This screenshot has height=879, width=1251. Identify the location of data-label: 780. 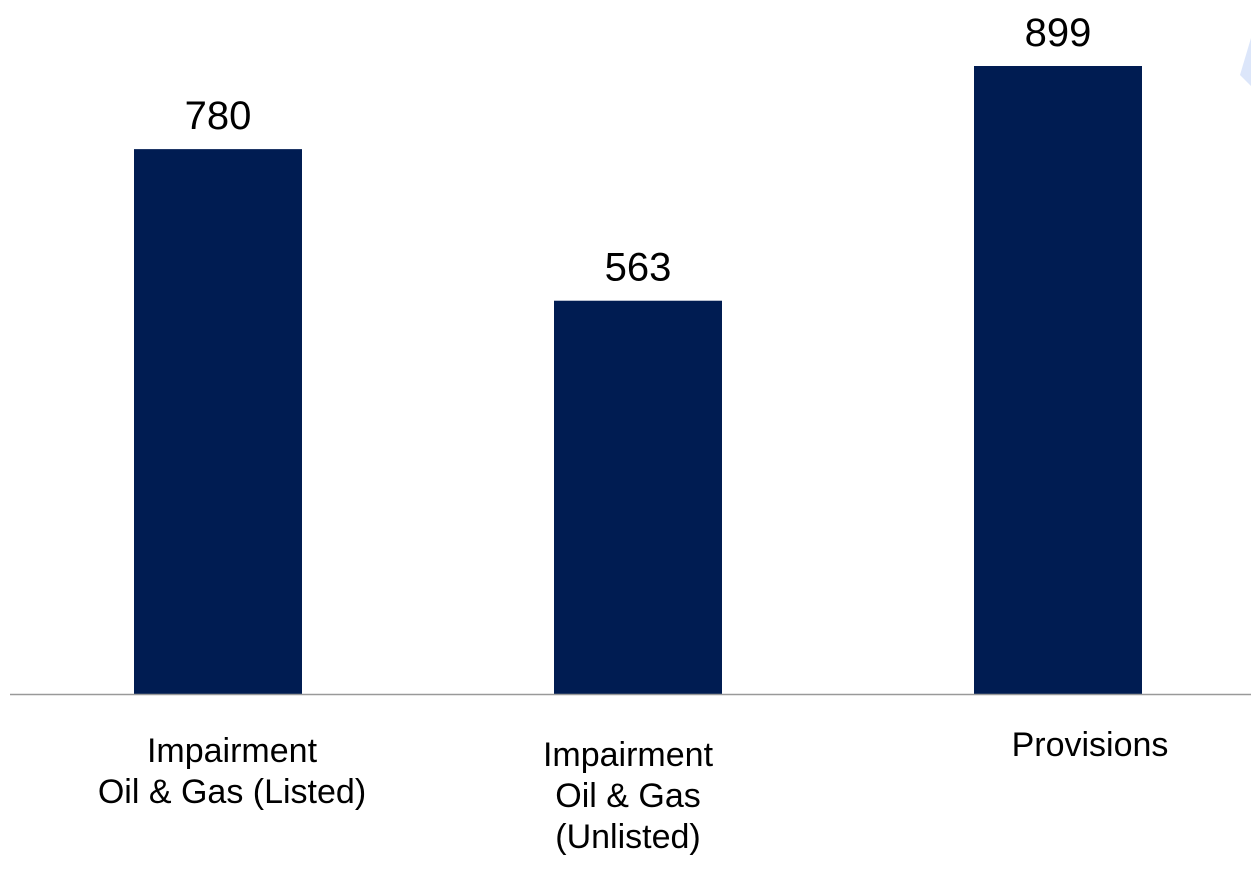
(218, 116).